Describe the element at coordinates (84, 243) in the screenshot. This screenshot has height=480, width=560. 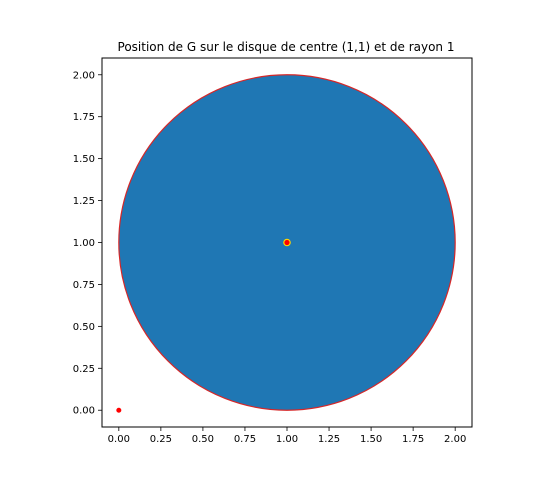
I see `y-tick-label: 1.00` at that location.